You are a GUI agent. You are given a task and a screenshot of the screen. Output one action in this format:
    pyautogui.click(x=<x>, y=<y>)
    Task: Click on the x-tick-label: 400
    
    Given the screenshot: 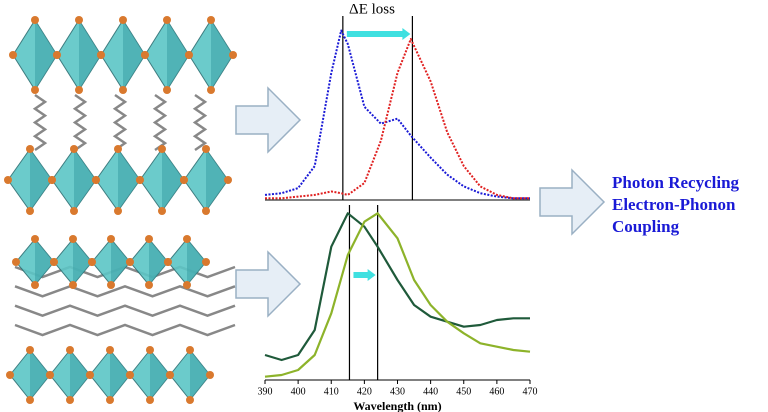 What is the action you would take?
    pyautogui.click(x=298, y=391)
    